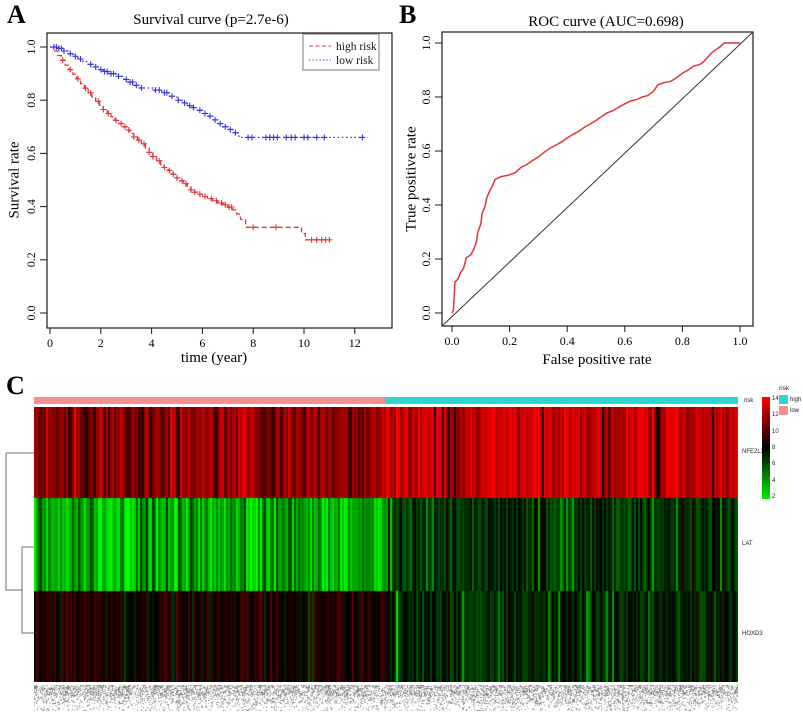 The width and height of the screenshot is (803, 713). What do you see at coordinates (452, 341) in the screenshot?
I see `x-tick-label: 0.0` at bounding box center [452, 341].